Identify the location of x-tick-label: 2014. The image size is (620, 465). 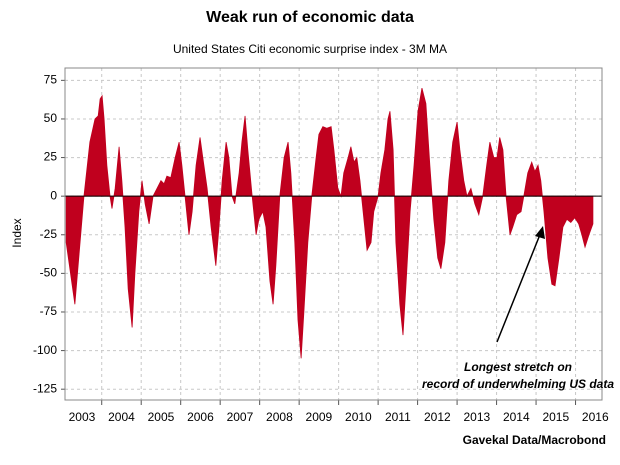
(516, 417).